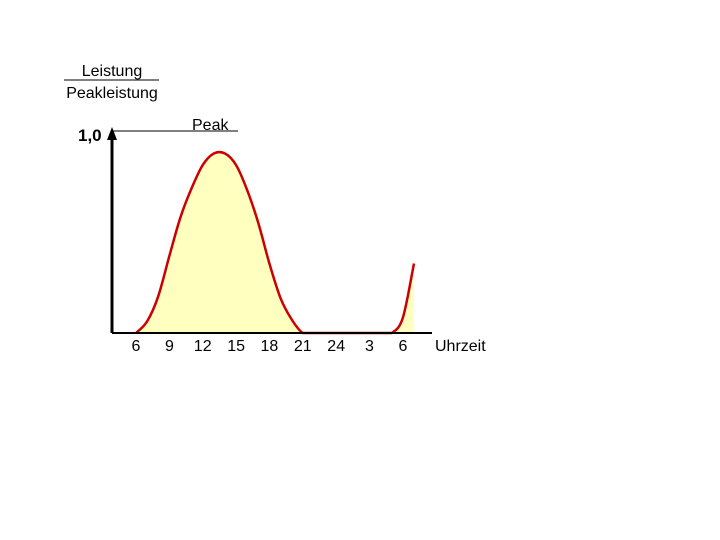 This screenshot has height=540, width=720. I want to click on area-fill, so click(275, 242).